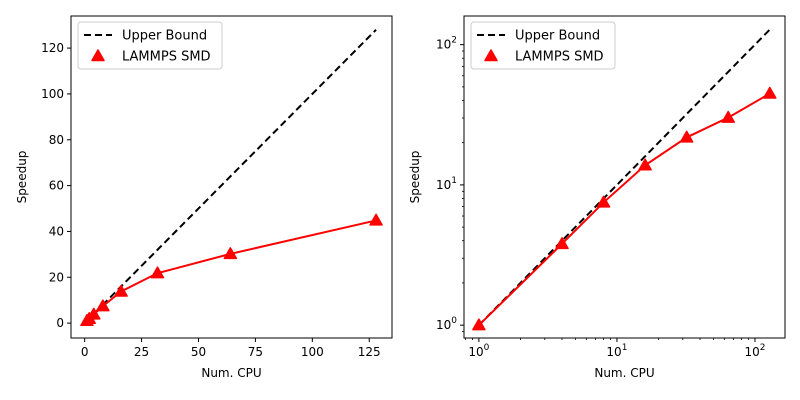 This screenshot has height=400, width=800. I want to click on y-tick-label: 60, so click(56, 186).